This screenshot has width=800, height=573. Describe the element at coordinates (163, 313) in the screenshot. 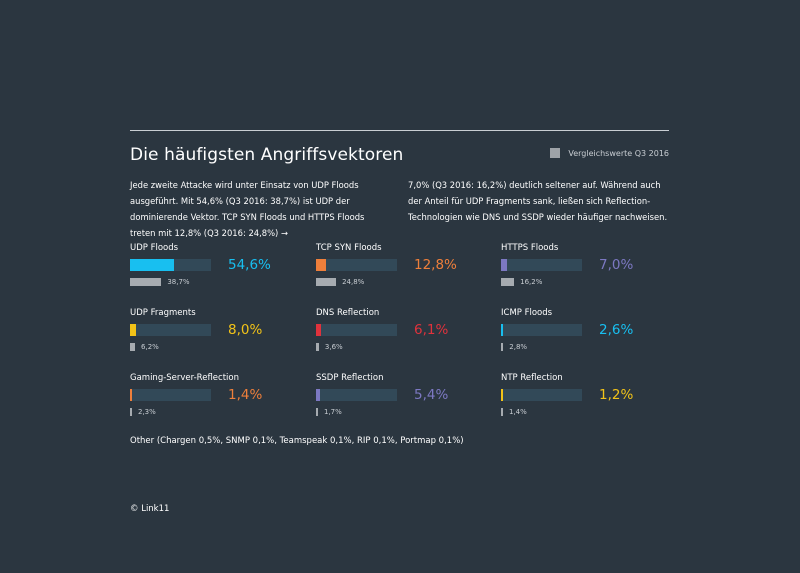

I see `category-label: UDP Fragments` at that location.